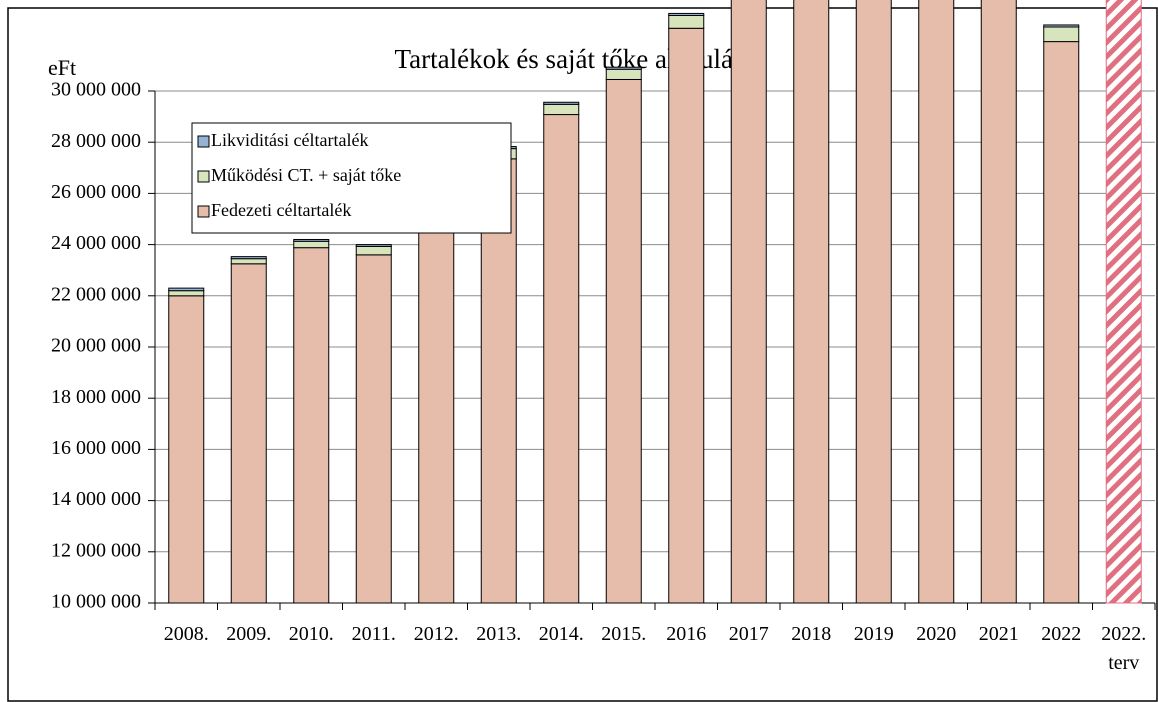 The image size is (1158, 702). I want to click on legend-box, so click(351, 178).